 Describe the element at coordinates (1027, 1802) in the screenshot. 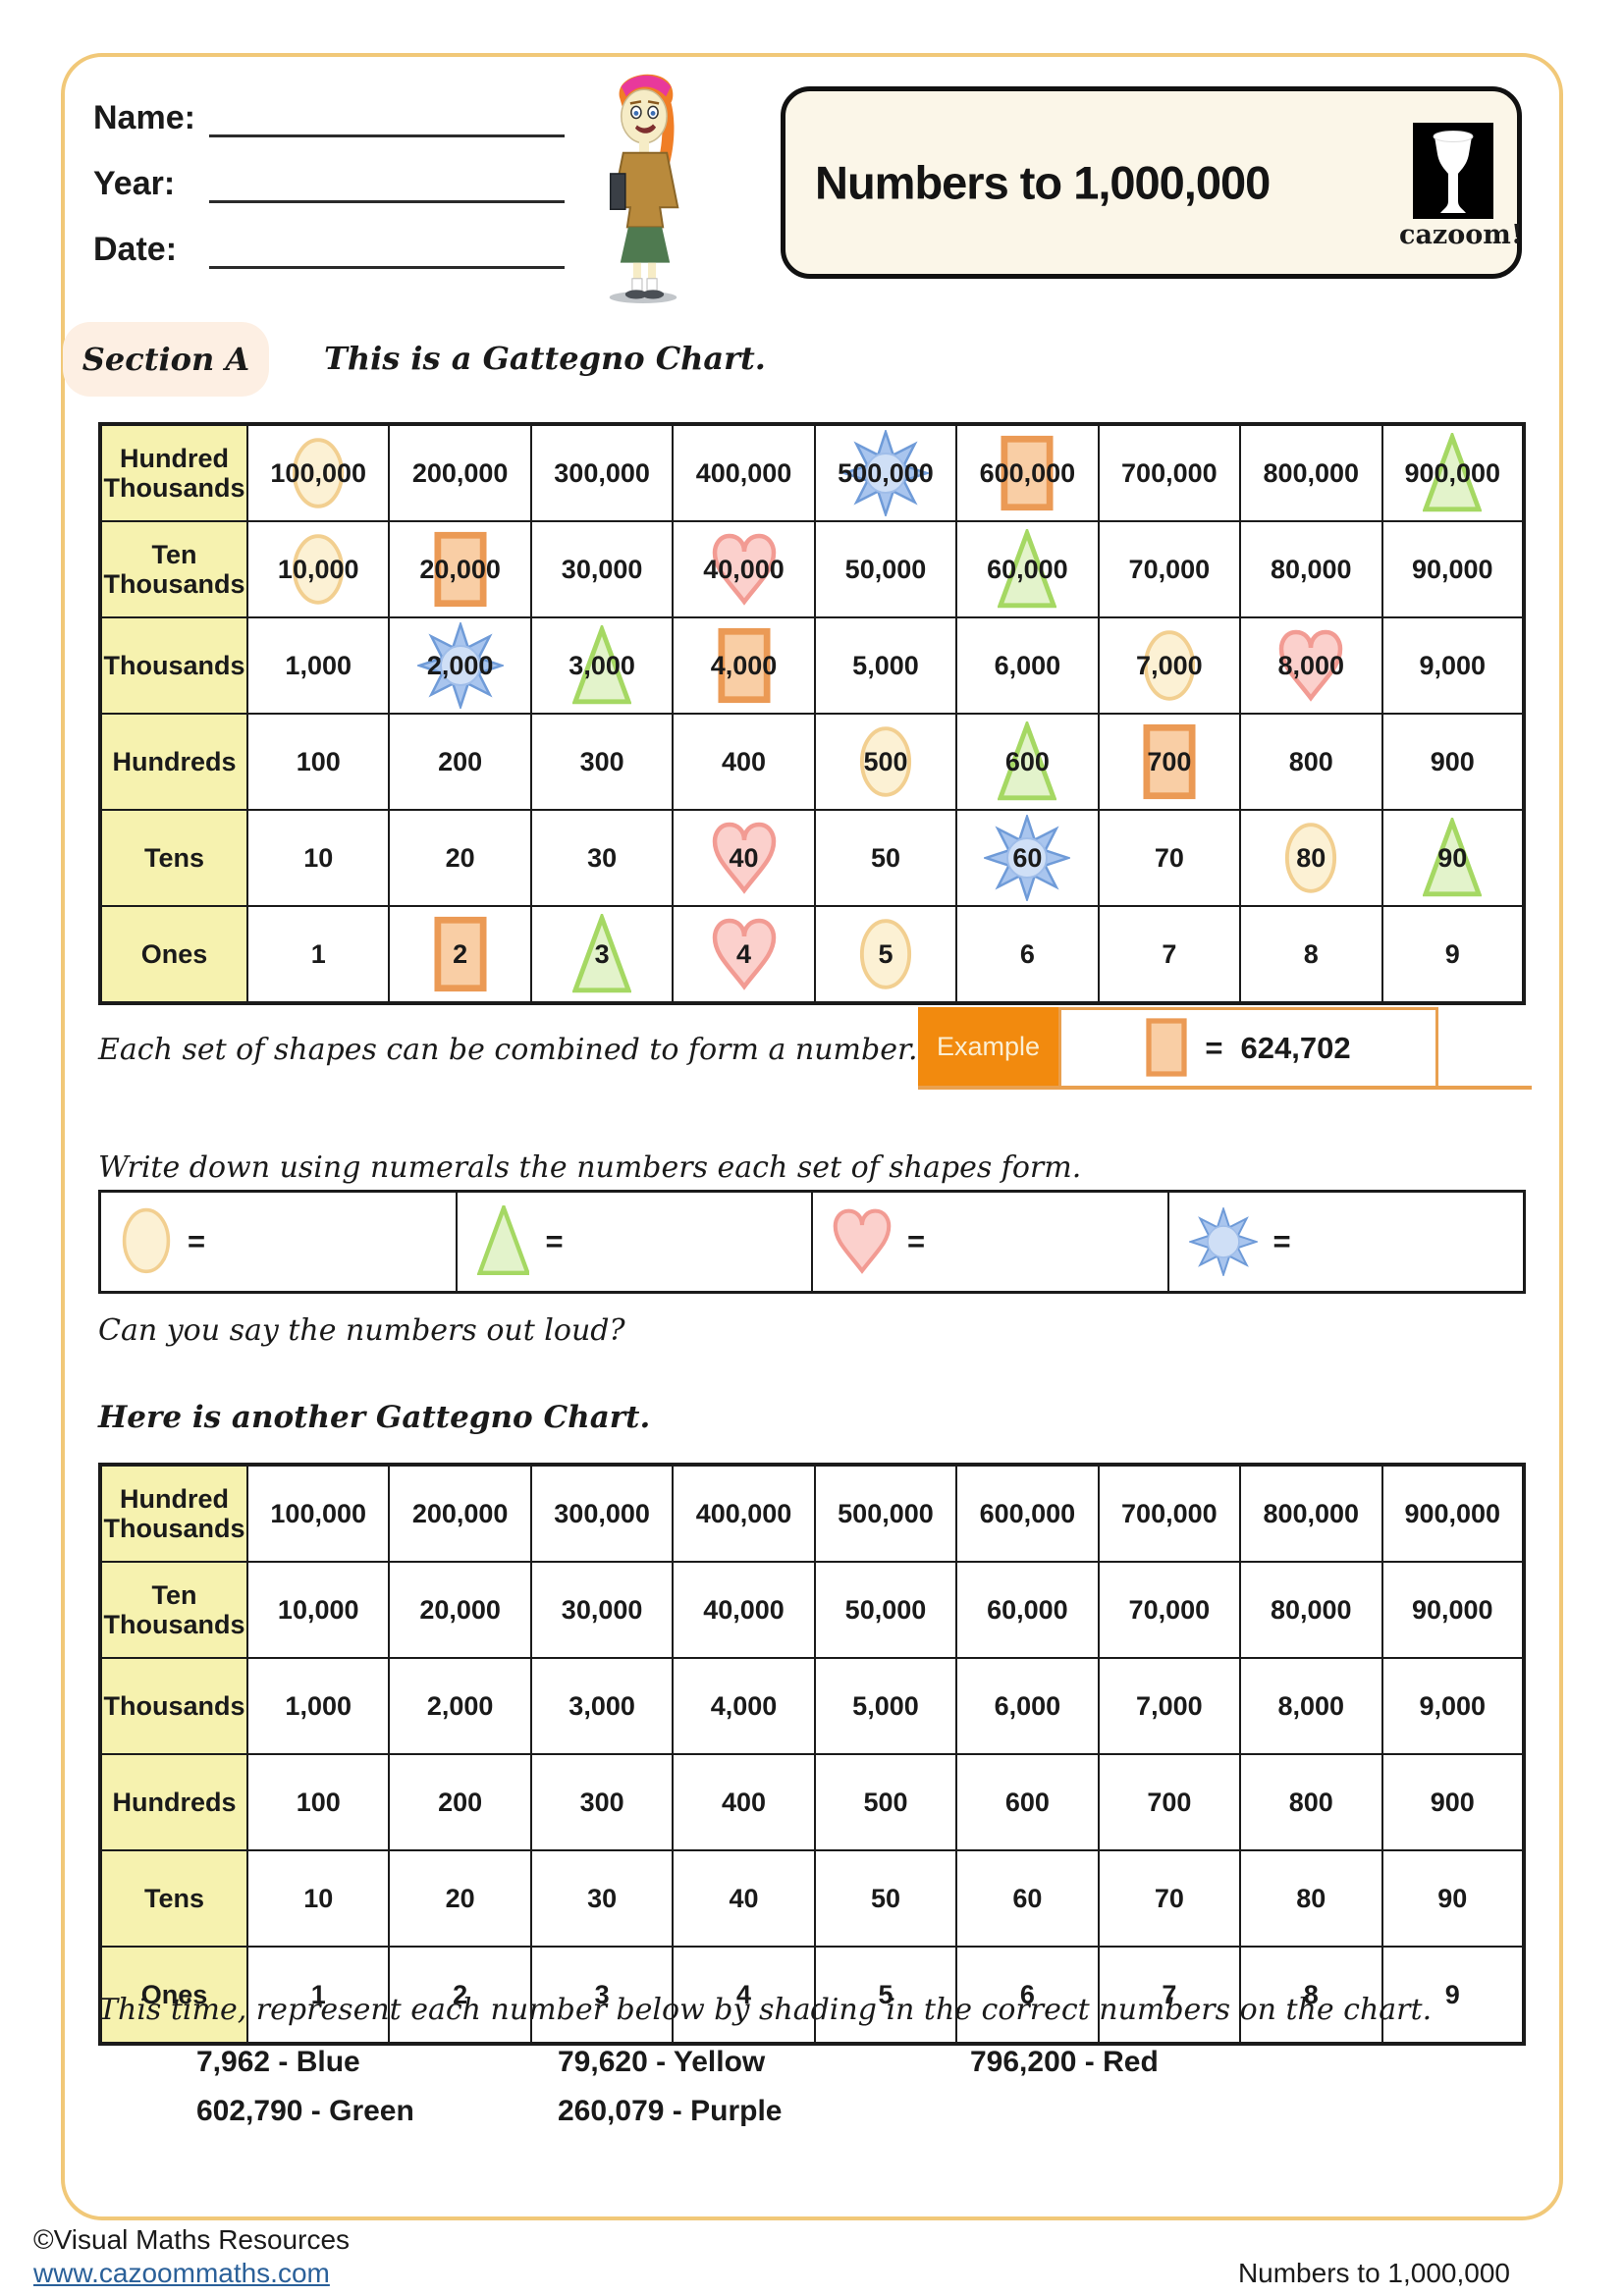

I see `chart-cell-600: 600` at that location.